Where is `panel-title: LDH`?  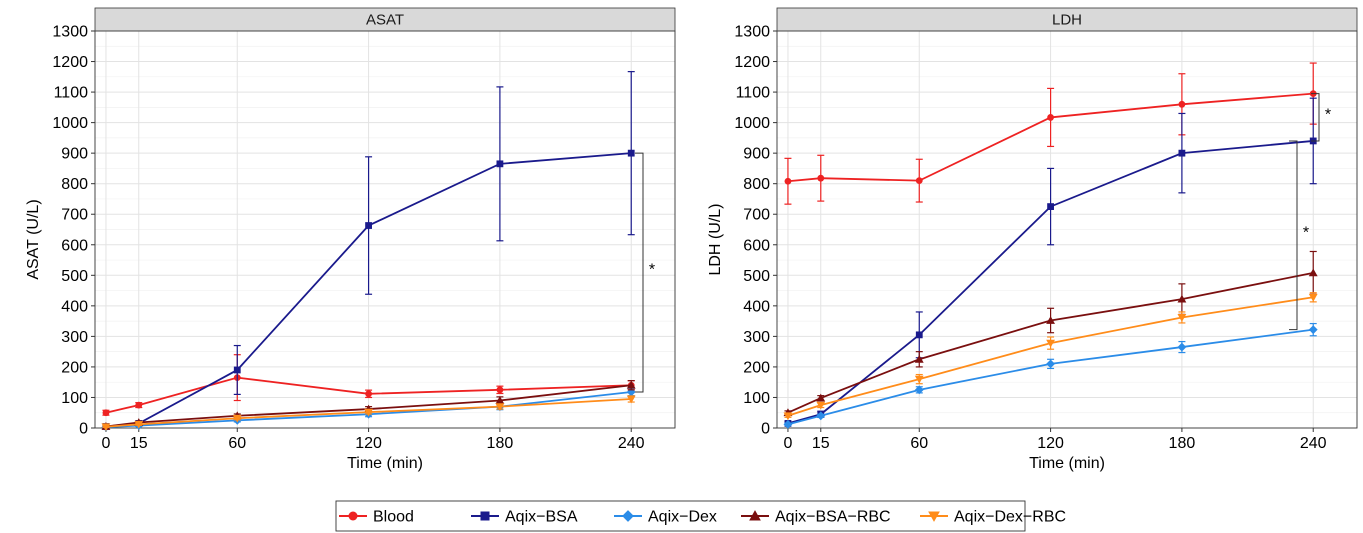
panel-title: LDH is located at coordinates (1067, 20).